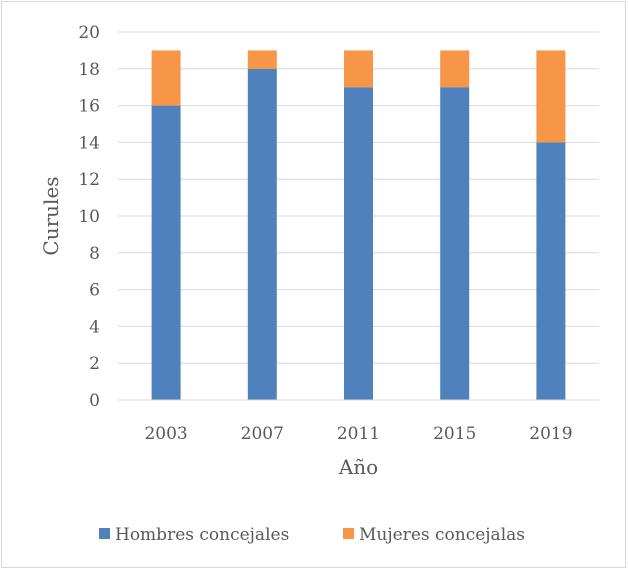  I want to click on y-tick-label: 6, so click(94, 291).